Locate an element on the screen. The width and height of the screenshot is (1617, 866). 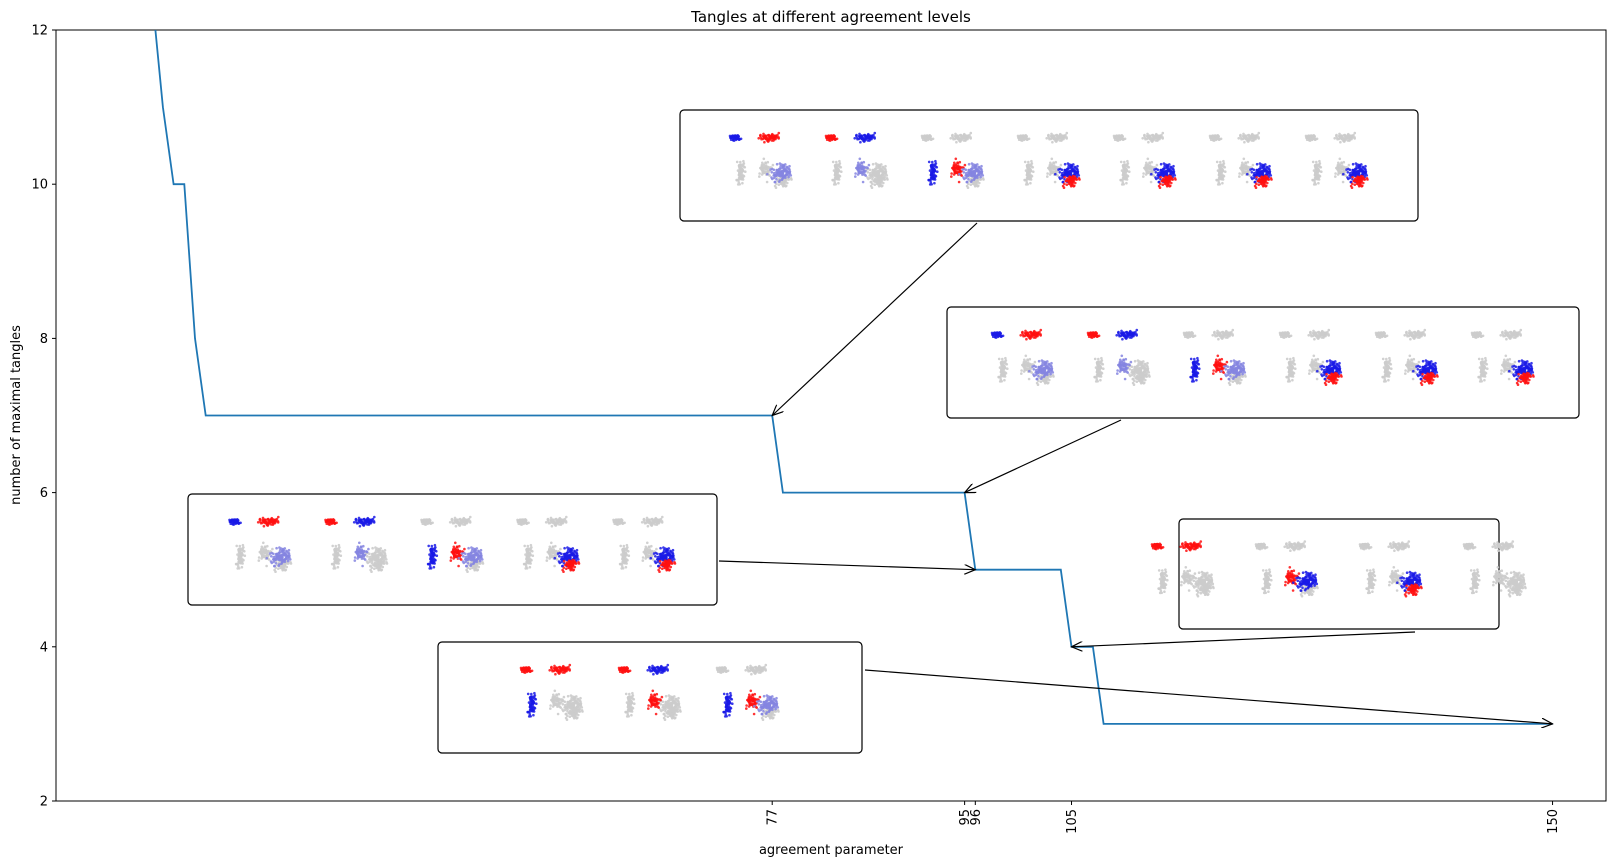
y-tick-label: 8 is located at coordinates (44, 339).